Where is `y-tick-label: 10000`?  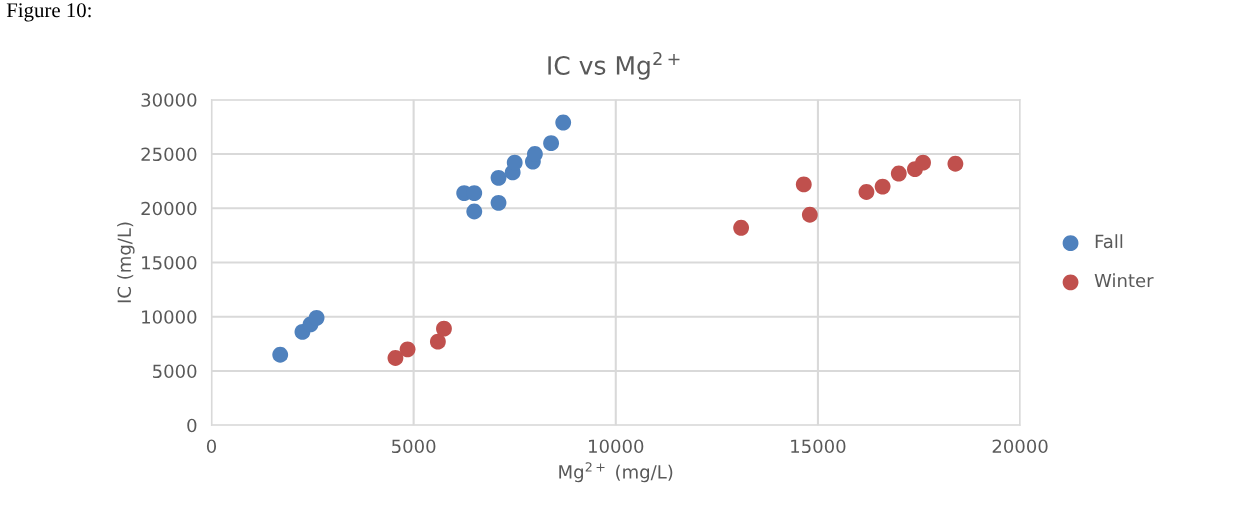 y-tick-label: 10000 is located at coordinates (169, 317).